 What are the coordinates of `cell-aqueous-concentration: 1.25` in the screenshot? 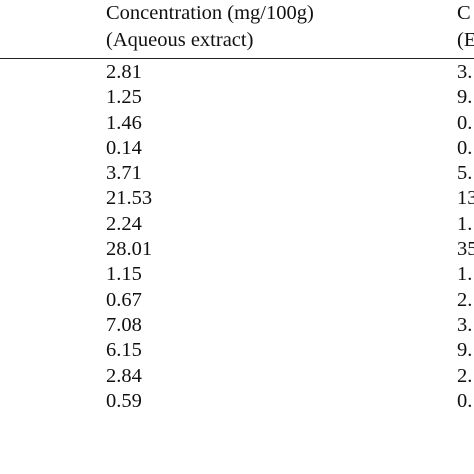 It's located at (124, 97).